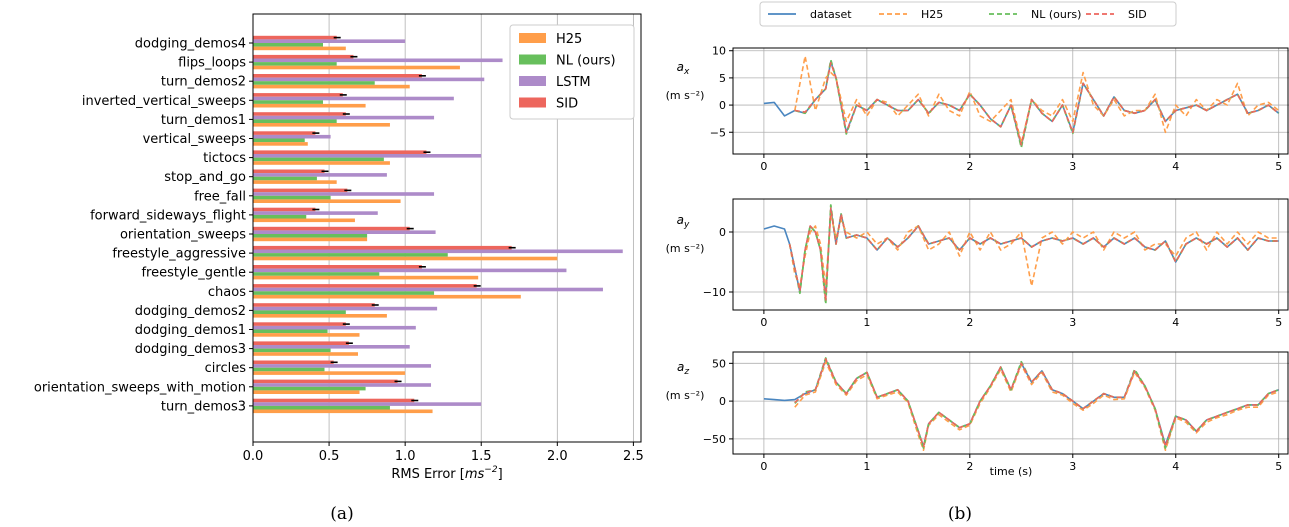 The image size is (1289, 527). Describe the element at coordinates (685, 95) in the screenshot. I see `y-axis-label-unit: (m s⁻²)` at that location.